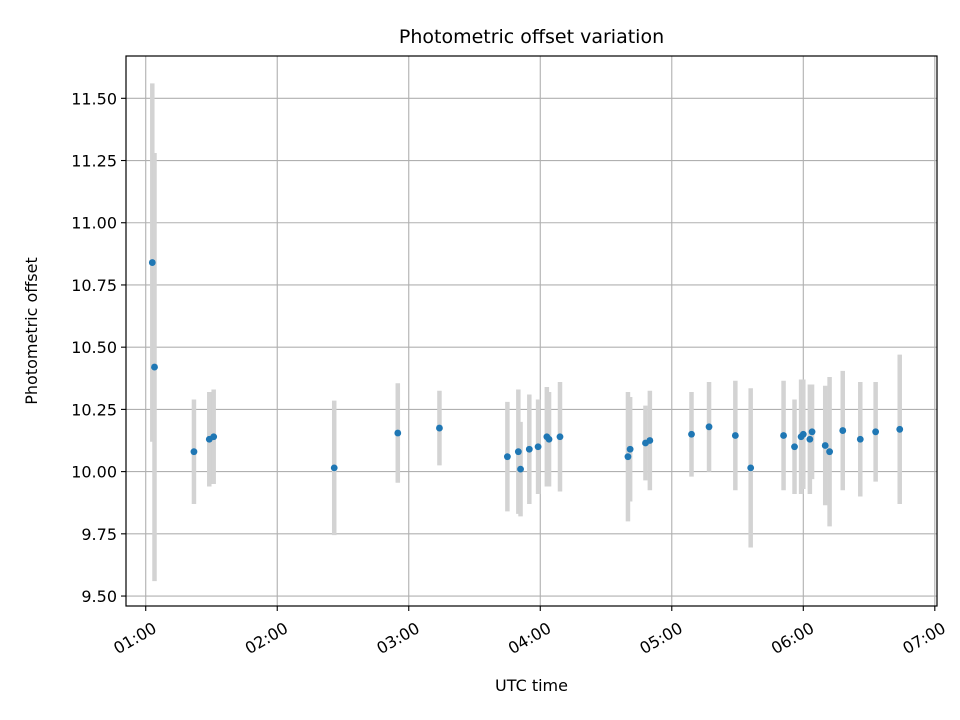 Image resolution: width=960 pixels, height=720 pixels. What do you see at coordinates (31, 331) in the screenshot?
I see `y-axis-label: Photometric offset` at bounding box center [31, 331].